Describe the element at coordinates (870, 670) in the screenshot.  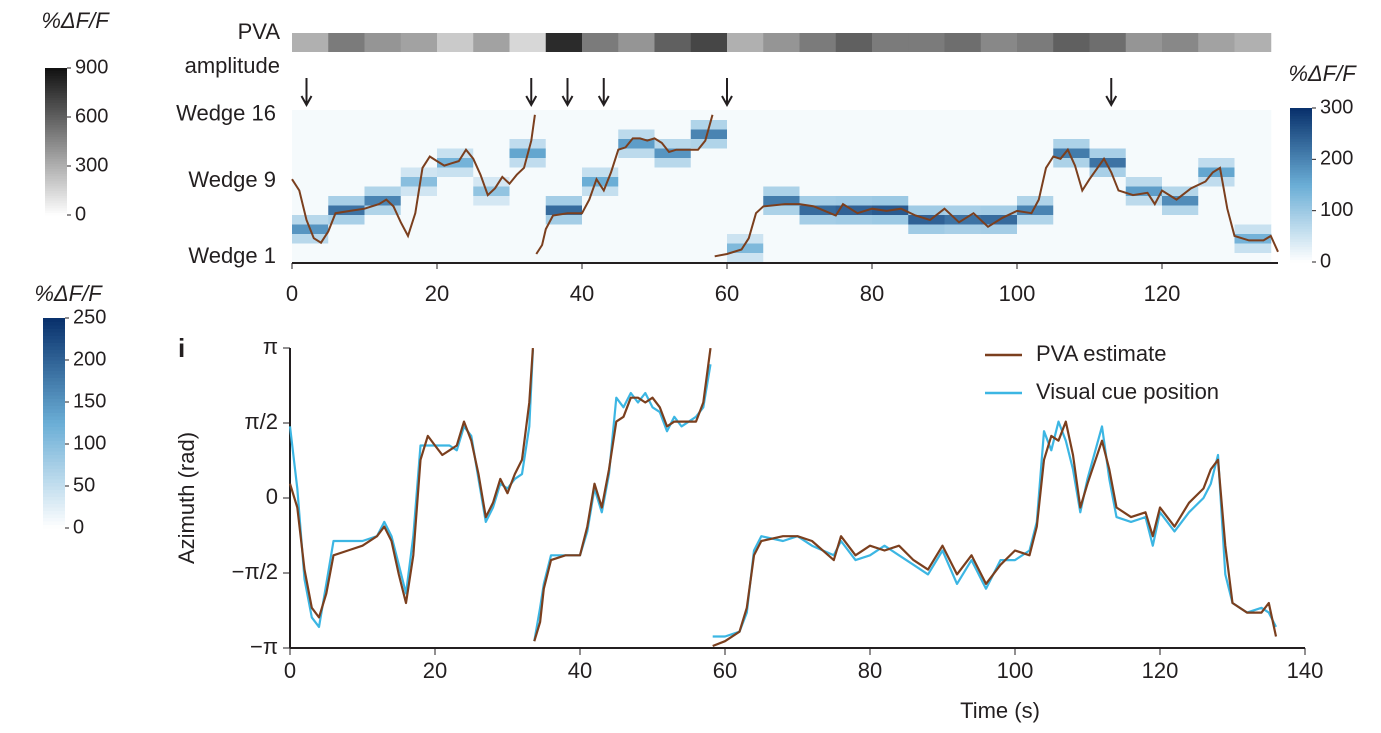
I see `x-tick-label: 80` at that location.